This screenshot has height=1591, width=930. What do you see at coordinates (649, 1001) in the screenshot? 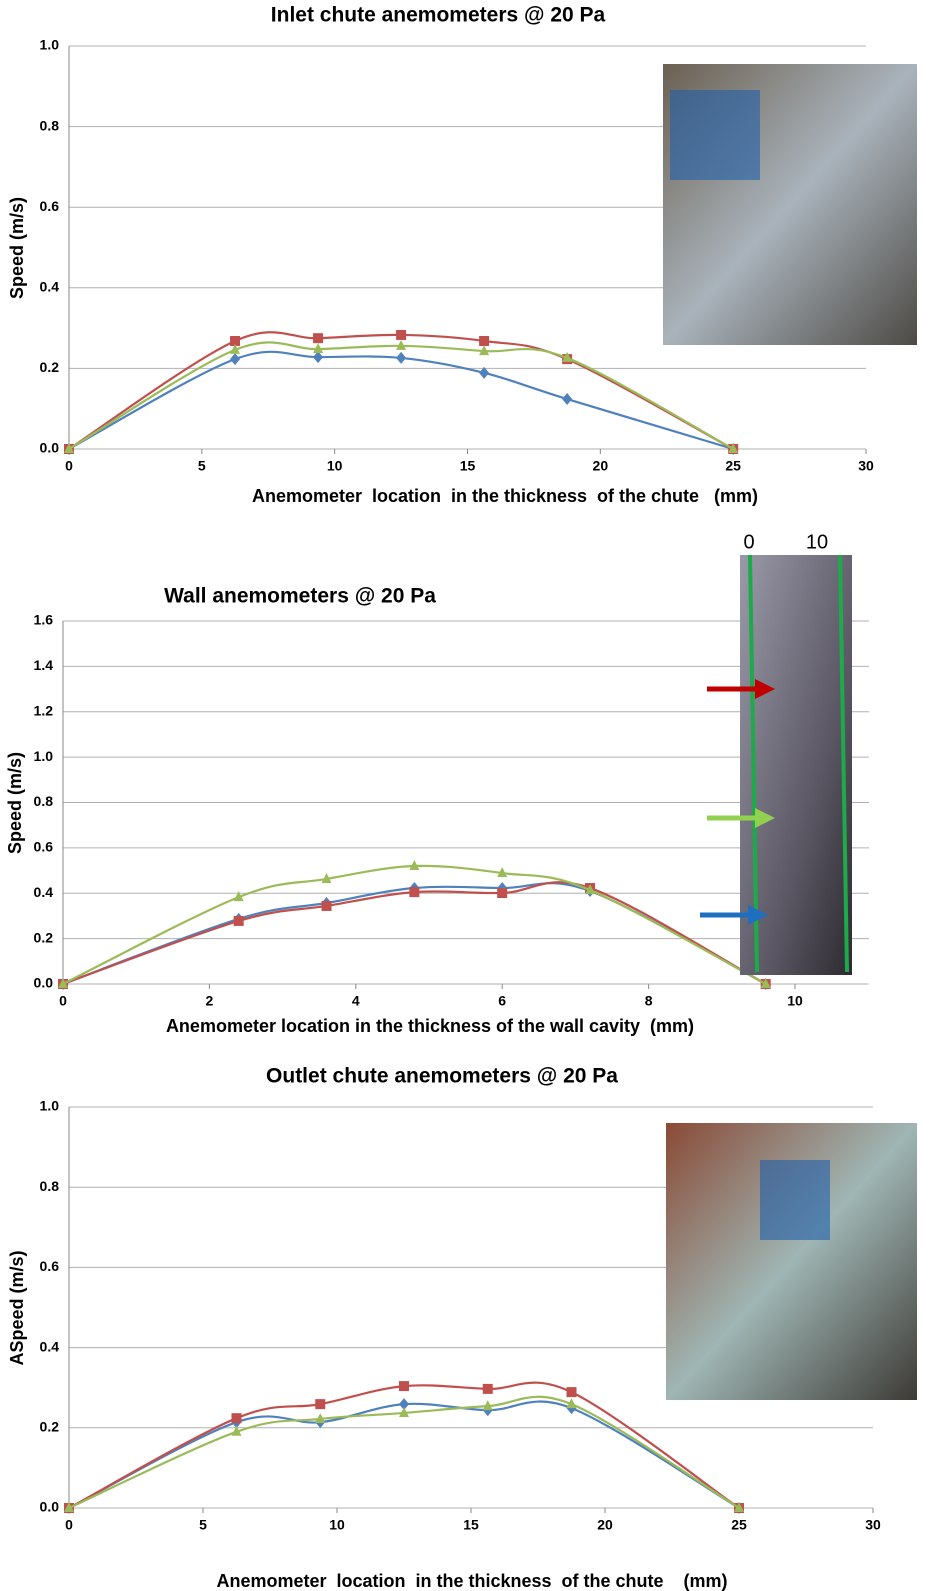
I see `x-tick-label: 8` at bounding box center [649, 1001].